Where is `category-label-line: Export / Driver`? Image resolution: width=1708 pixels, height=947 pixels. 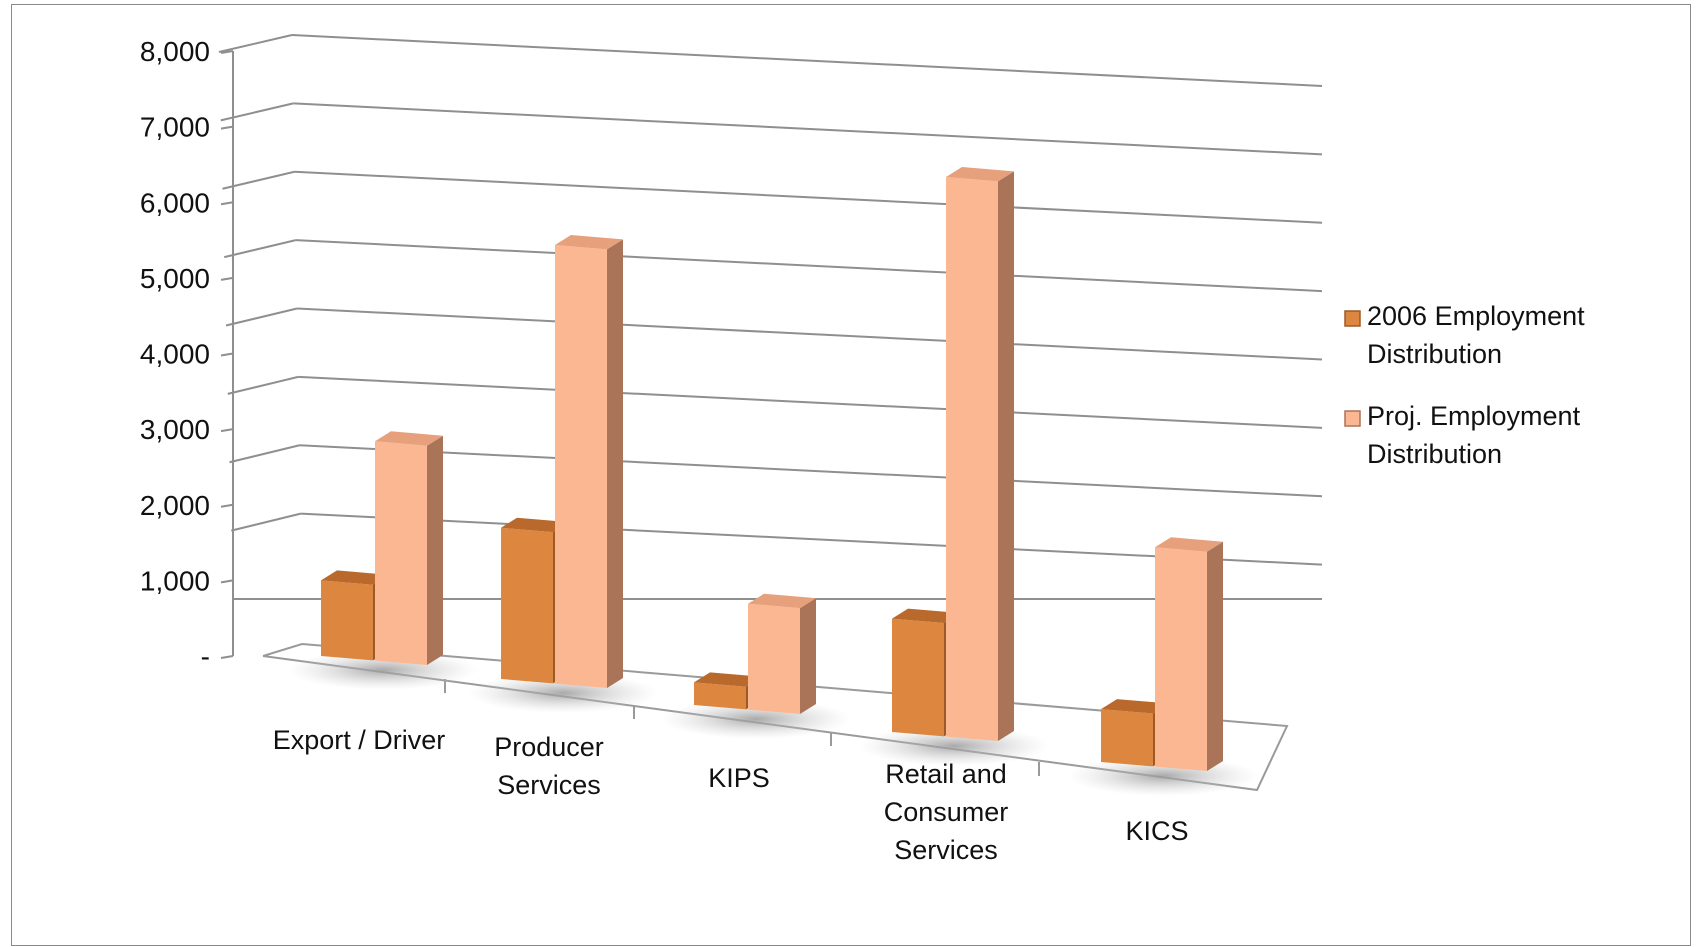 category-label-line: Export / Driver is located at coordinates (359, 740).